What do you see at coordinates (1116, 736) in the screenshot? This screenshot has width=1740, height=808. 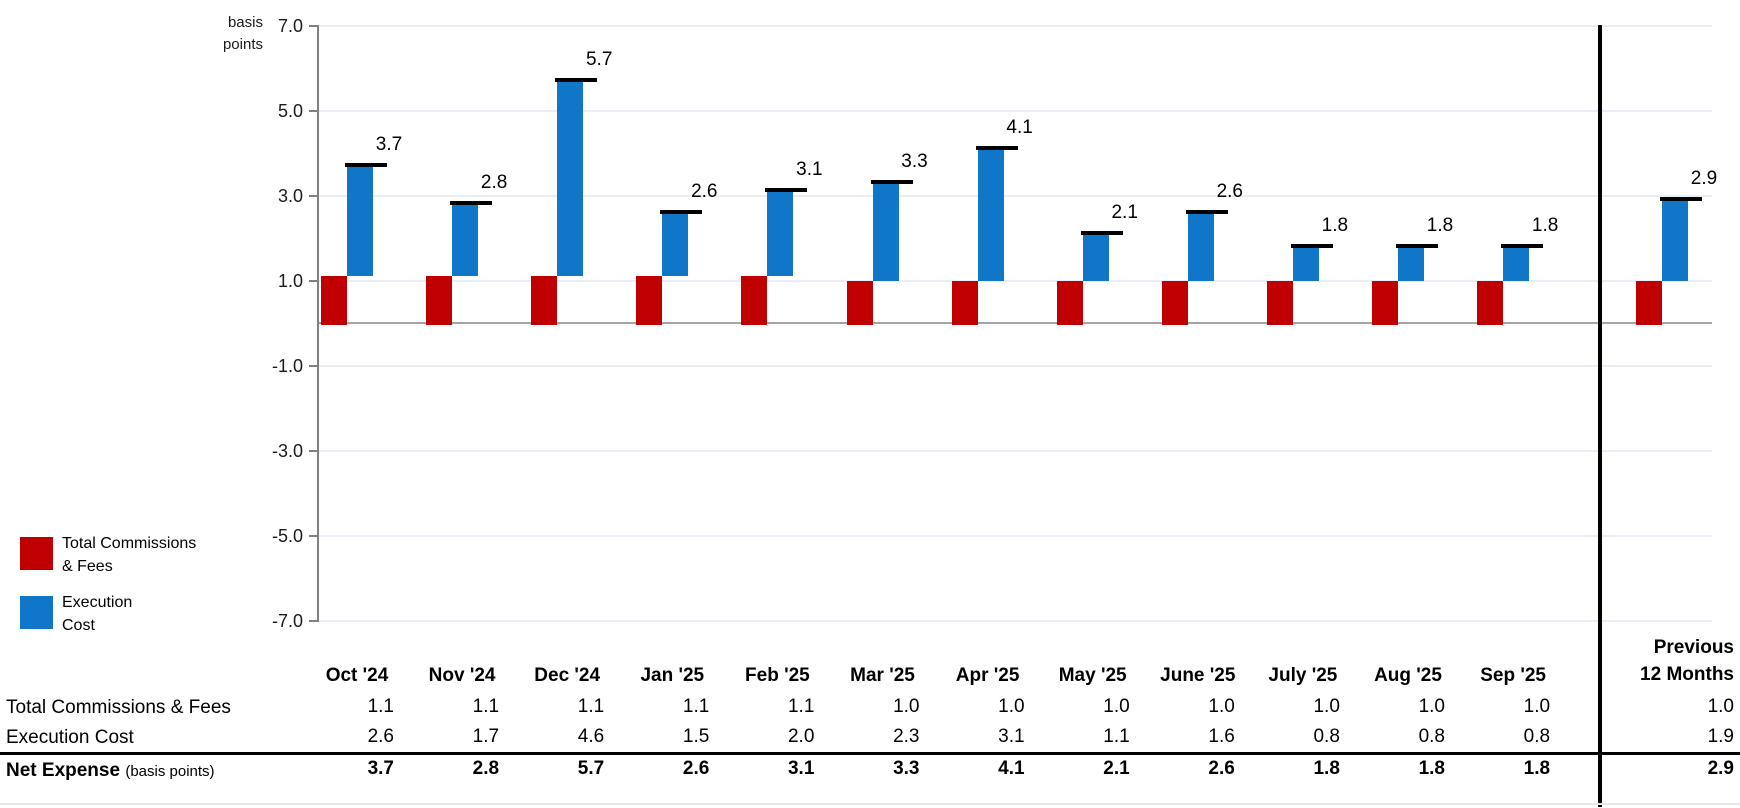 I see `table-cell-r1-c7: 1.1` at bounding box center [1116, 736].